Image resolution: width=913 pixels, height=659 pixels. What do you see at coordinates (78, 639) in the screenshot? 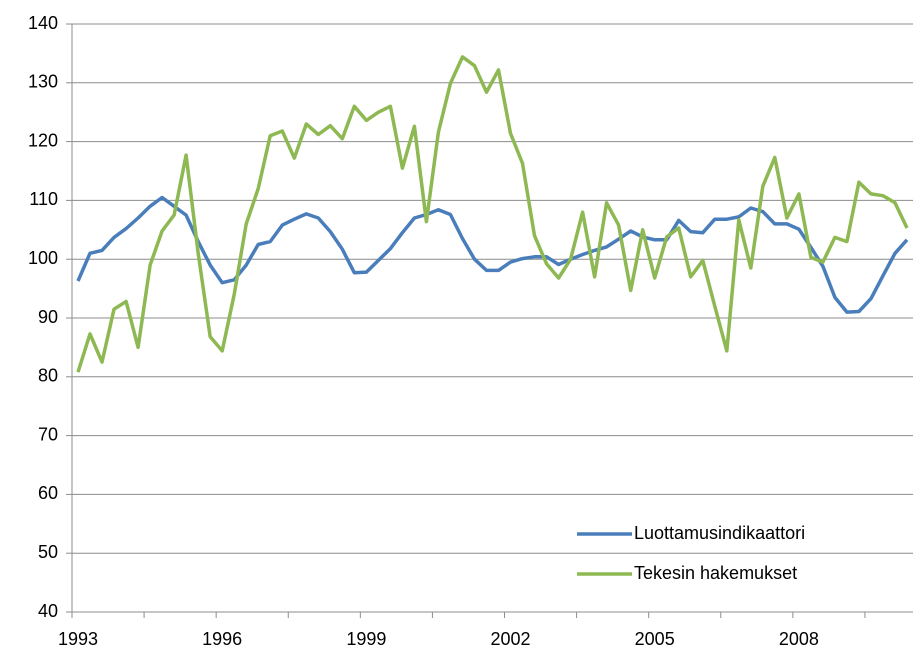
I see `x-tick-label: 1993` at bounding box center [78, 639].